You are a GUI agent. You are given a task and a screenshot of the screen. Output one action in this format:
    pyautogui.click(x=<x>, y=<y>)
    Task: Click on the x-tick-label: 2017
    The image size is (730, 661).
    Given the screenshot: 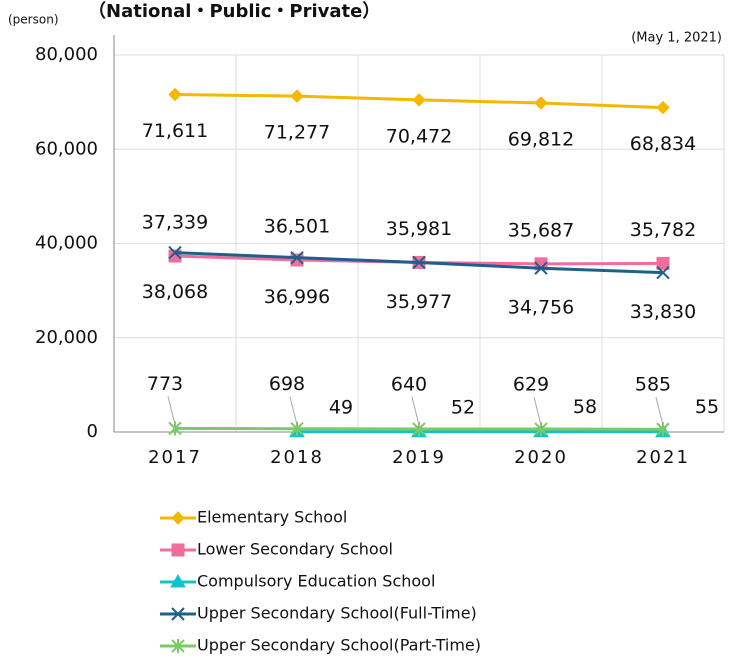 What is the action you would take?
    pyautogui.click(x=175, y=457)
    